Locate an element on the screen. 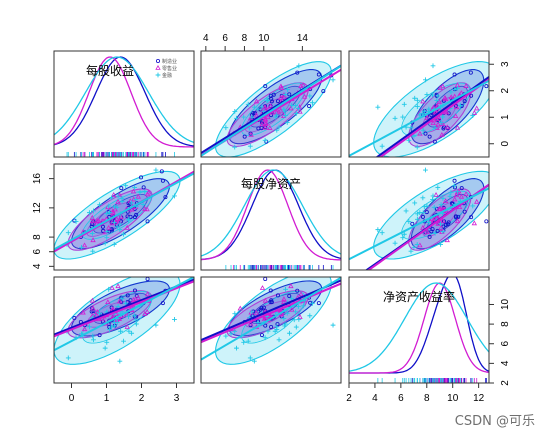 The height and width of the screenshot is (437, 543). tick-label: 1 is located at coordinates (505, 117).